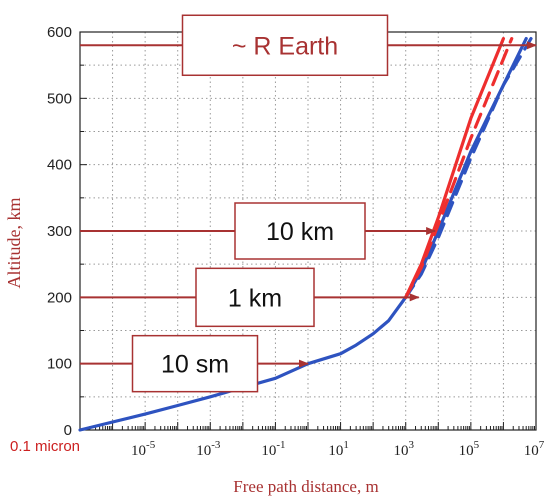 This screenshot has width=544, height=499. What do you see at coordinates (59, 364) in the screenshot?
I see `y-tick-label: 100` at bounding box center [59, 364].